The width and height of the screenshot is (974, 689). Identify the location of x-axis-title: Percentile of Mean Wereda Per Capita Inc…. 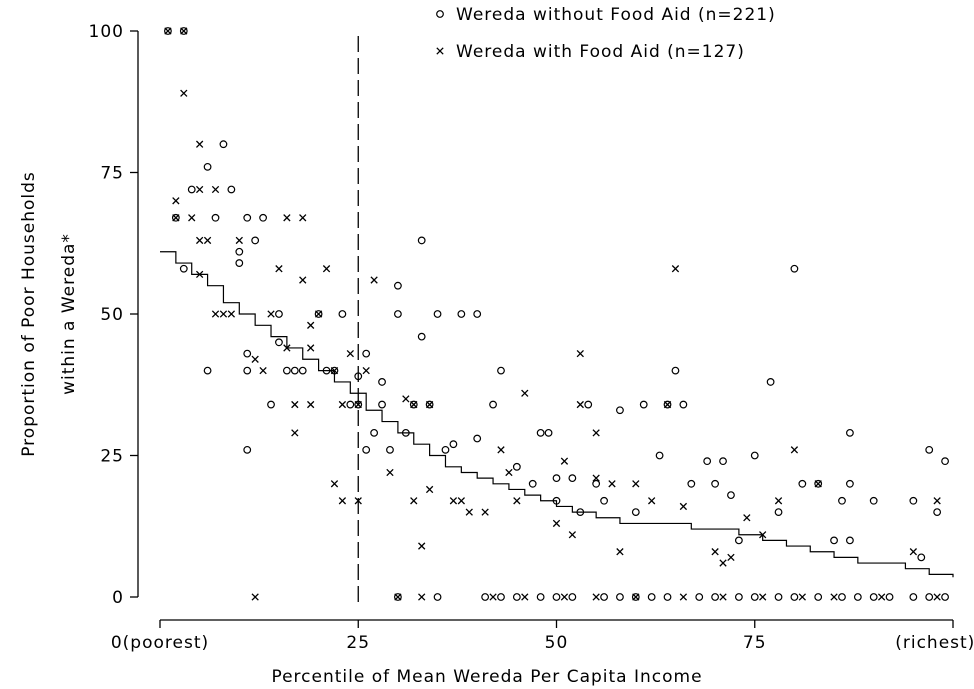
(486, 677).